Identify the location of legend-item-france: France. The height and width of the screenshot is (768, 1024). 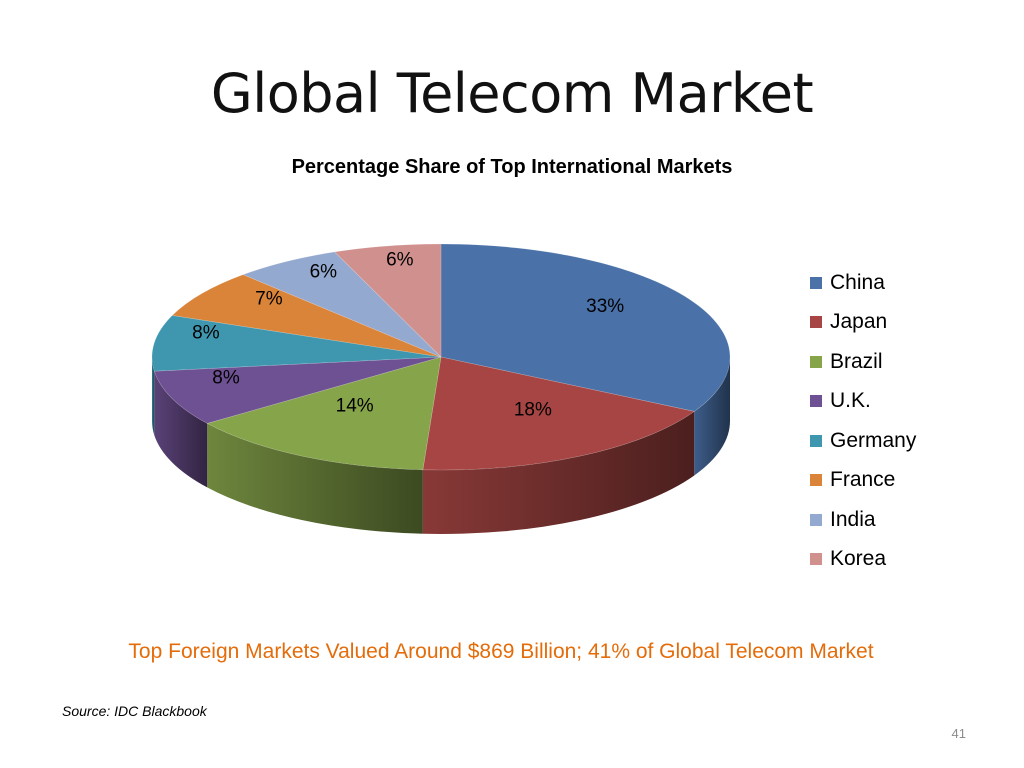
(863, 481).